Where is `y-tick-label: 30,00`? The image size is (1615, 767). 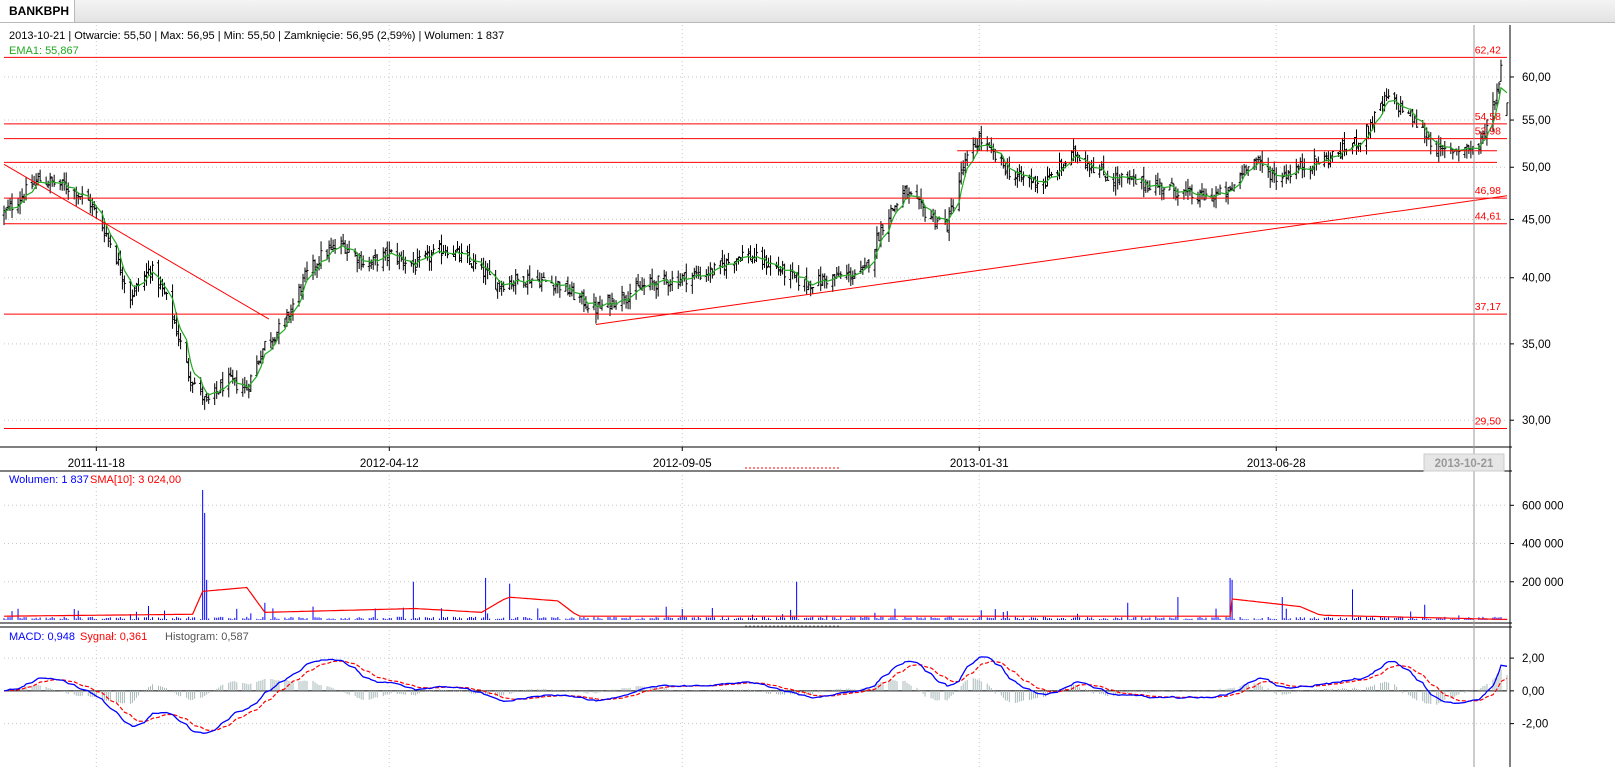
y-tick-label: 30,00 is located at coordinates (1536, 421).